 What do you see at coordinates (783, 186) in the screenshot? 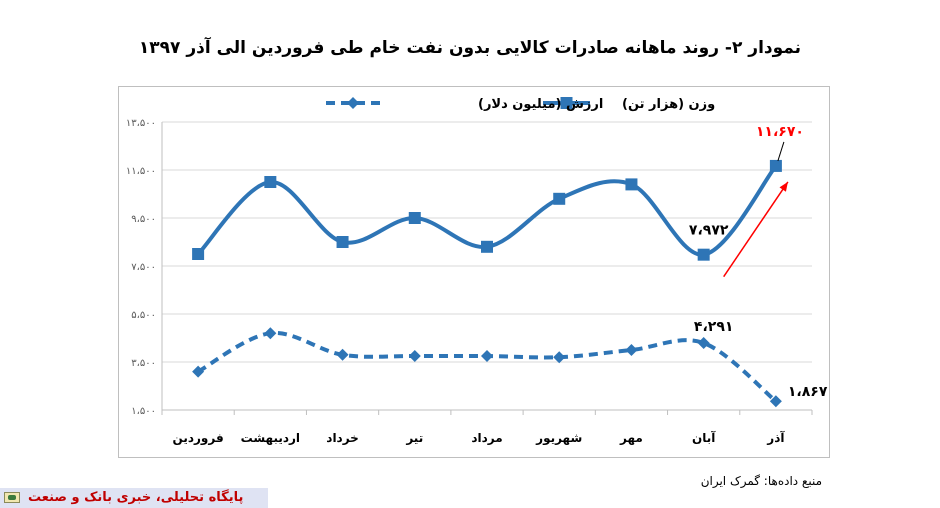
I see `trend-arrow-head` at bounding box center [783, 186].